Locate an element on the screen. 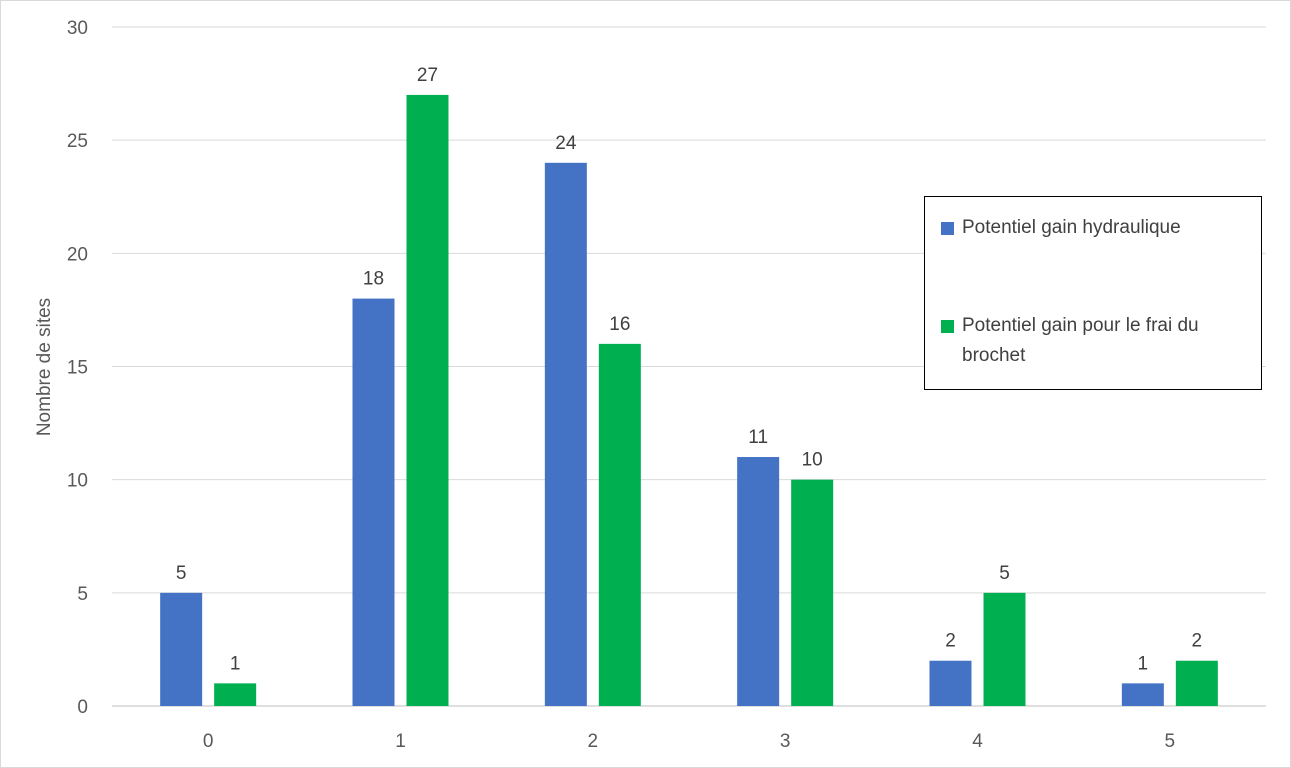  legend-entry-hydraulique: Potentiel gain hydraulique is located at coordinates (1097, 228).